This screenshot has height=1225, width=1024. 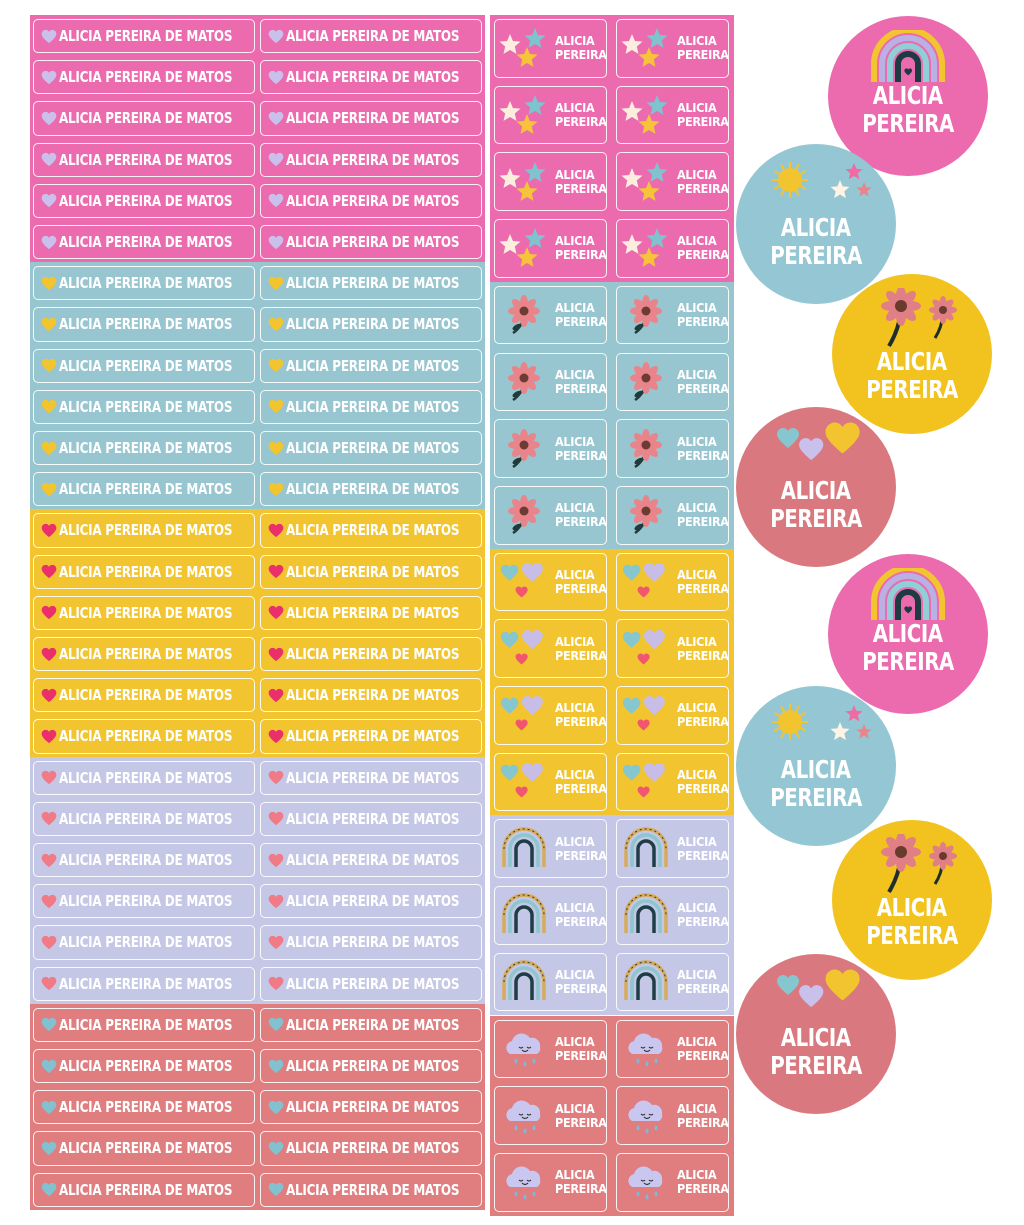 What do you see at coordinates (257, 1106) in the screenshot?
I see `long-label-band-rose` at bounding box center [257, 1106].